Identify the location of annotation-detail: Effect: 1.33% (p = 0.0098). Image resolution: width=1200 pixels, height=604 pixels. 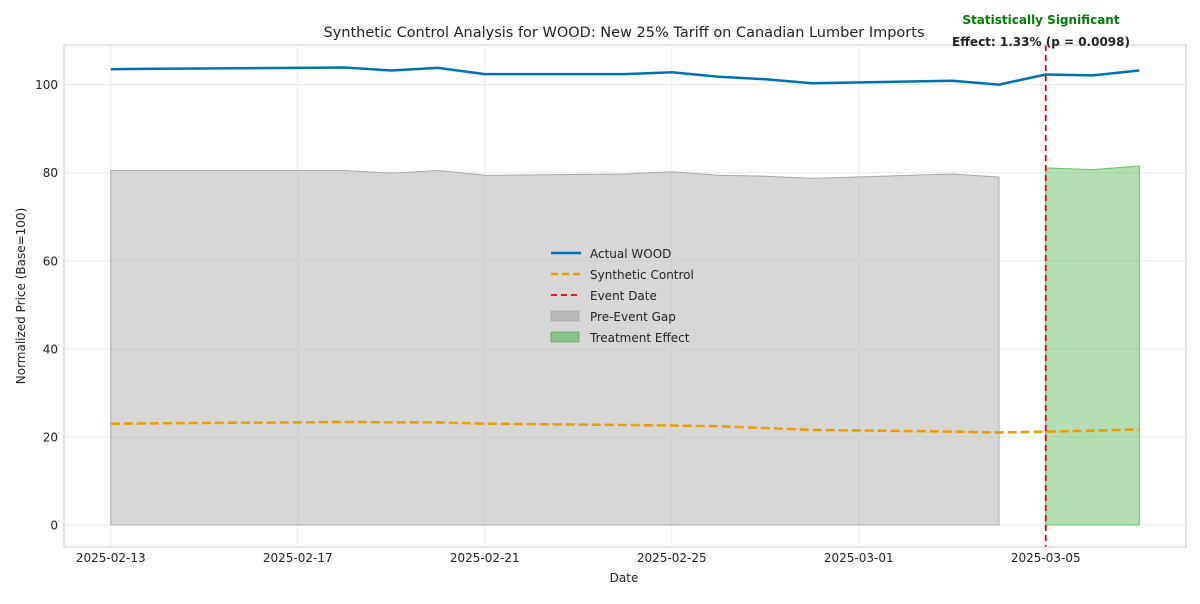
(1041, 42).